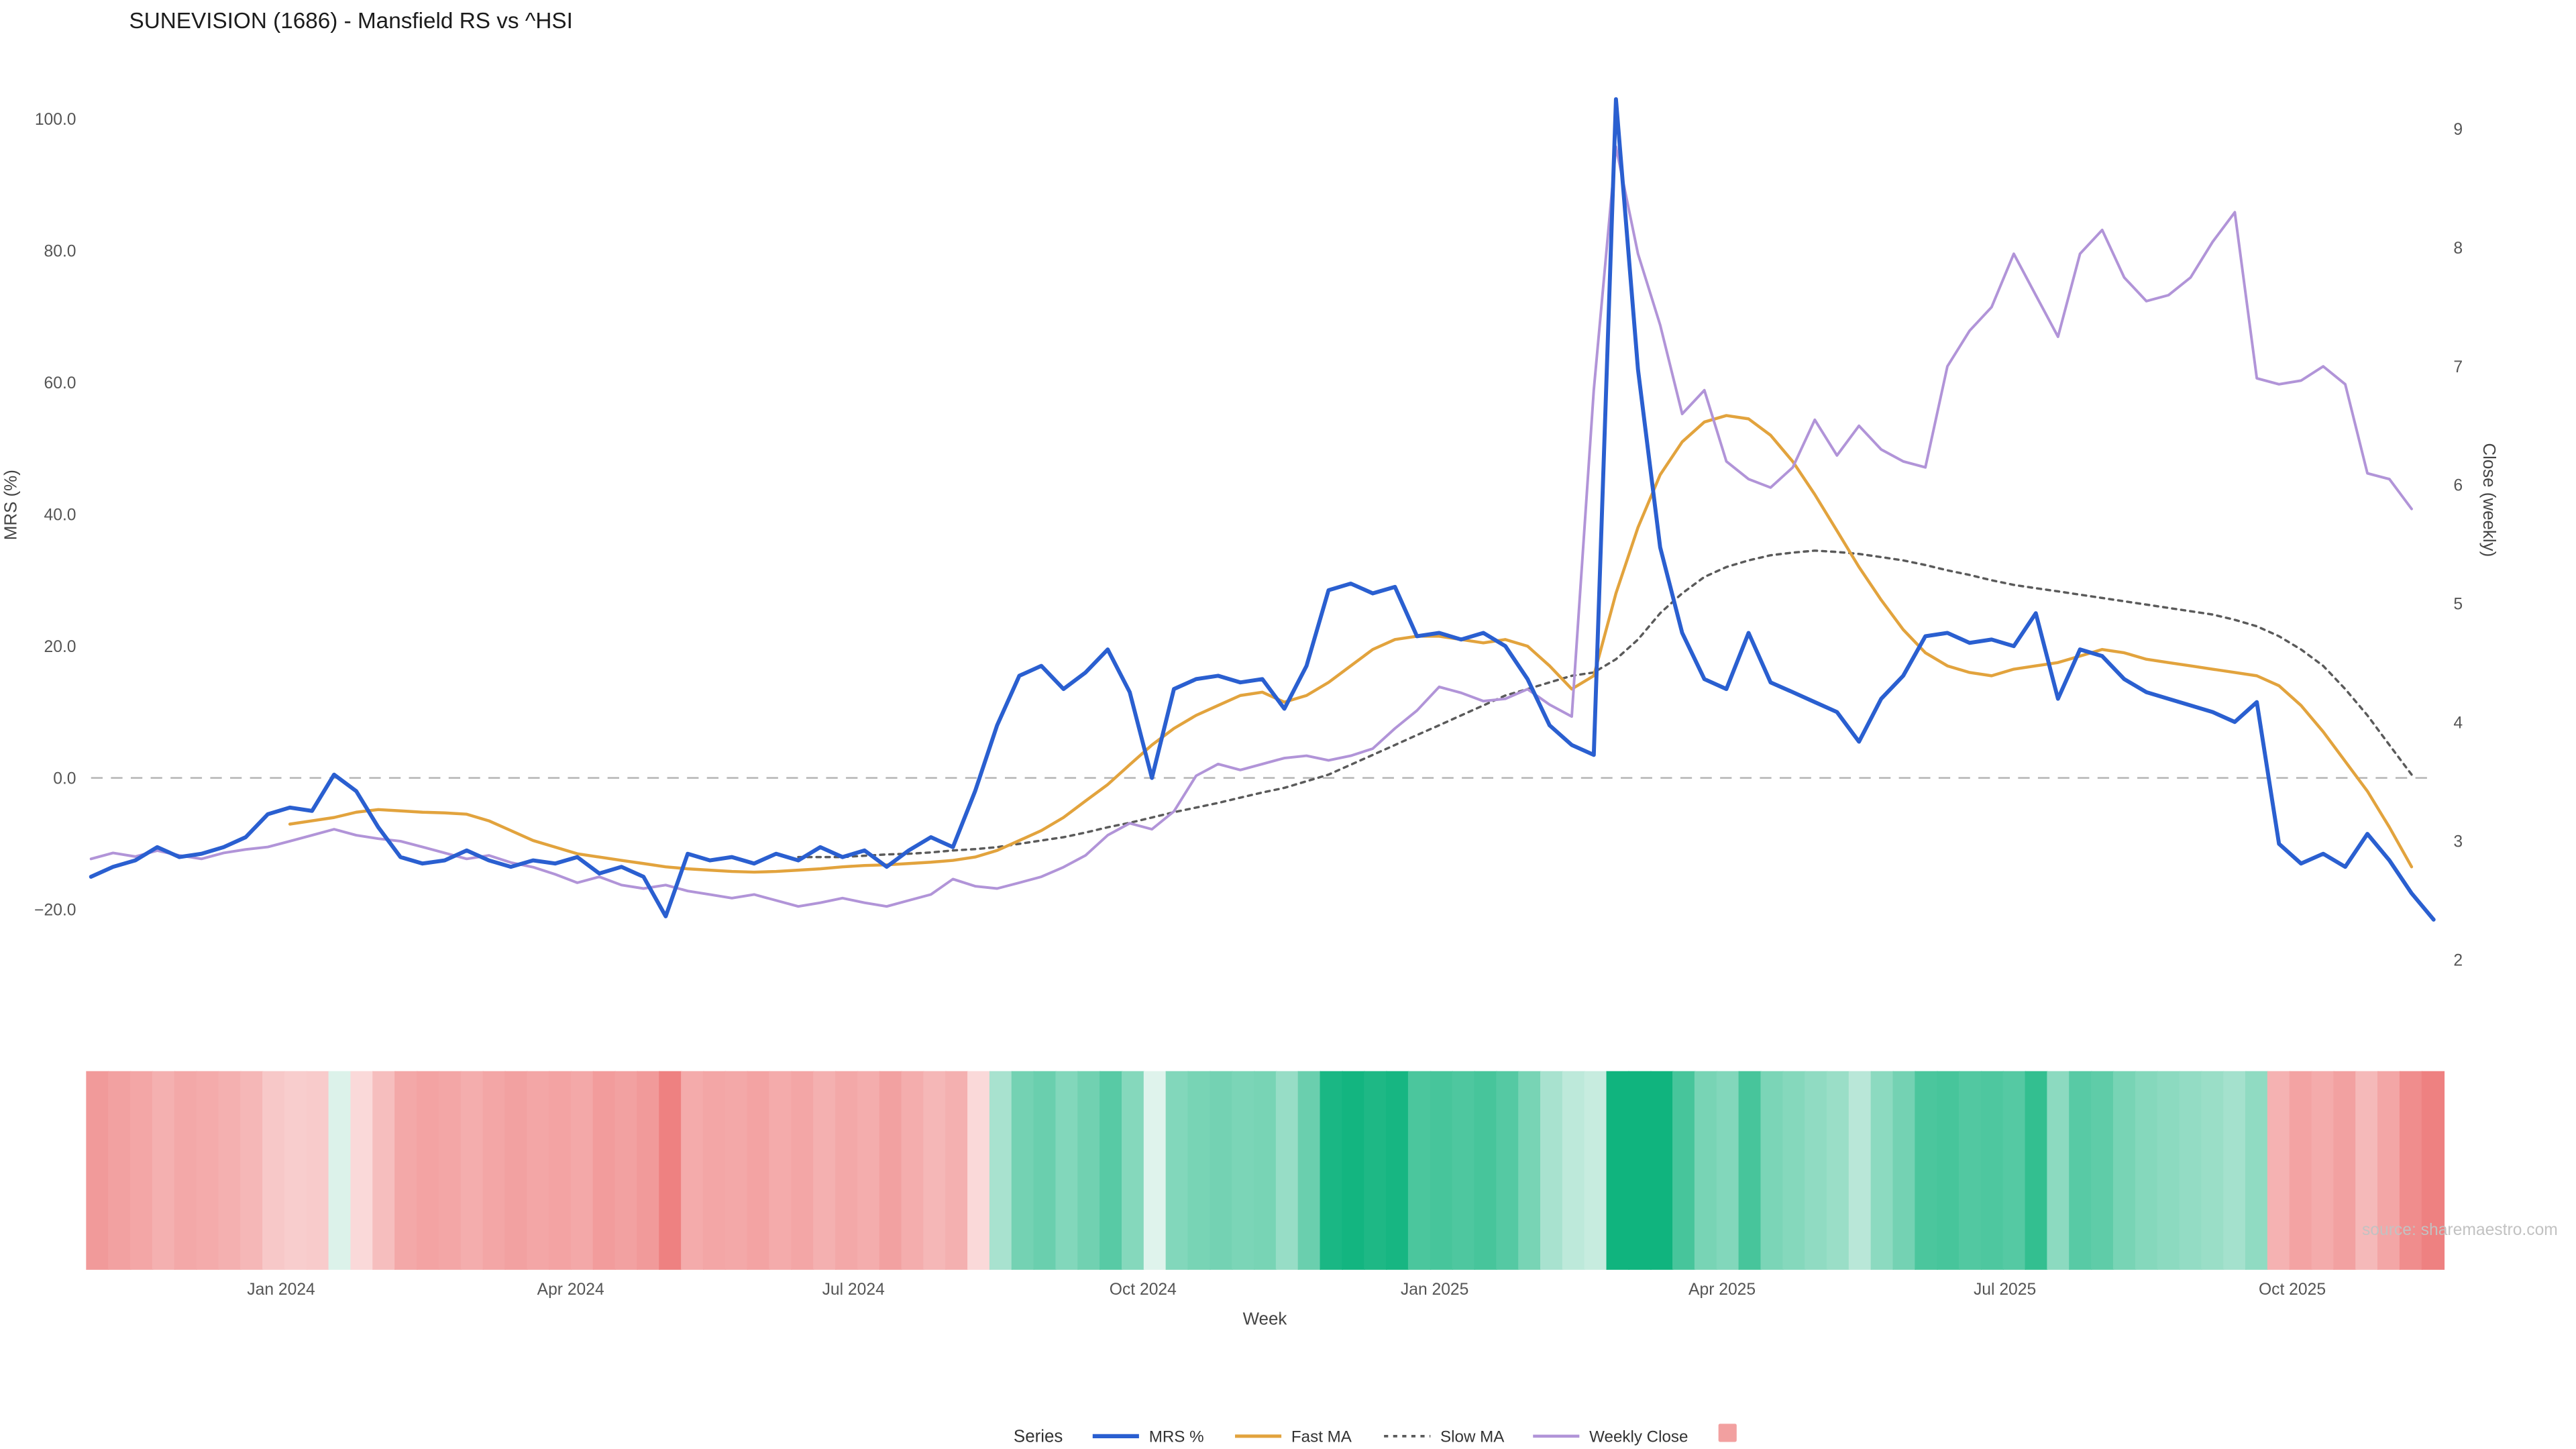  What do you see at coordinates (853, 1290) in the screenshot?
I see `x-tick-label: Jul 2024` at bounding box center [853, 1290].